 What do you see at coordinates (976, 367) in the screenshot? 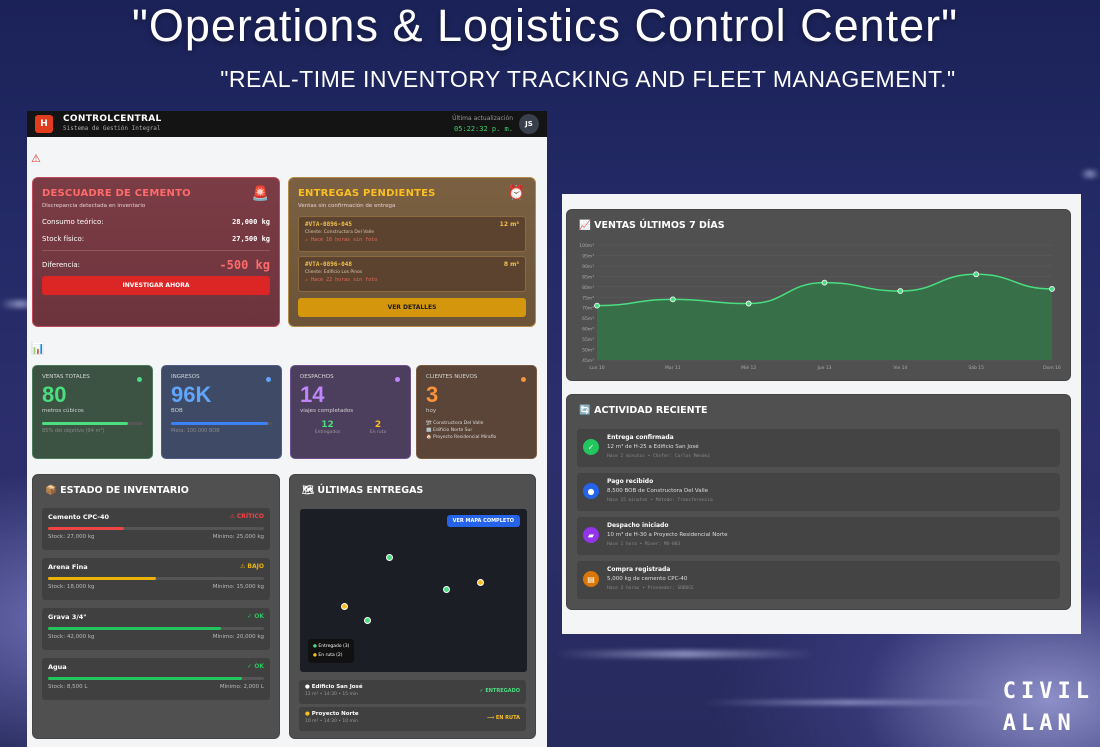
I see `x-tick-label: Sáb 15` at bounding box center [976, 367].